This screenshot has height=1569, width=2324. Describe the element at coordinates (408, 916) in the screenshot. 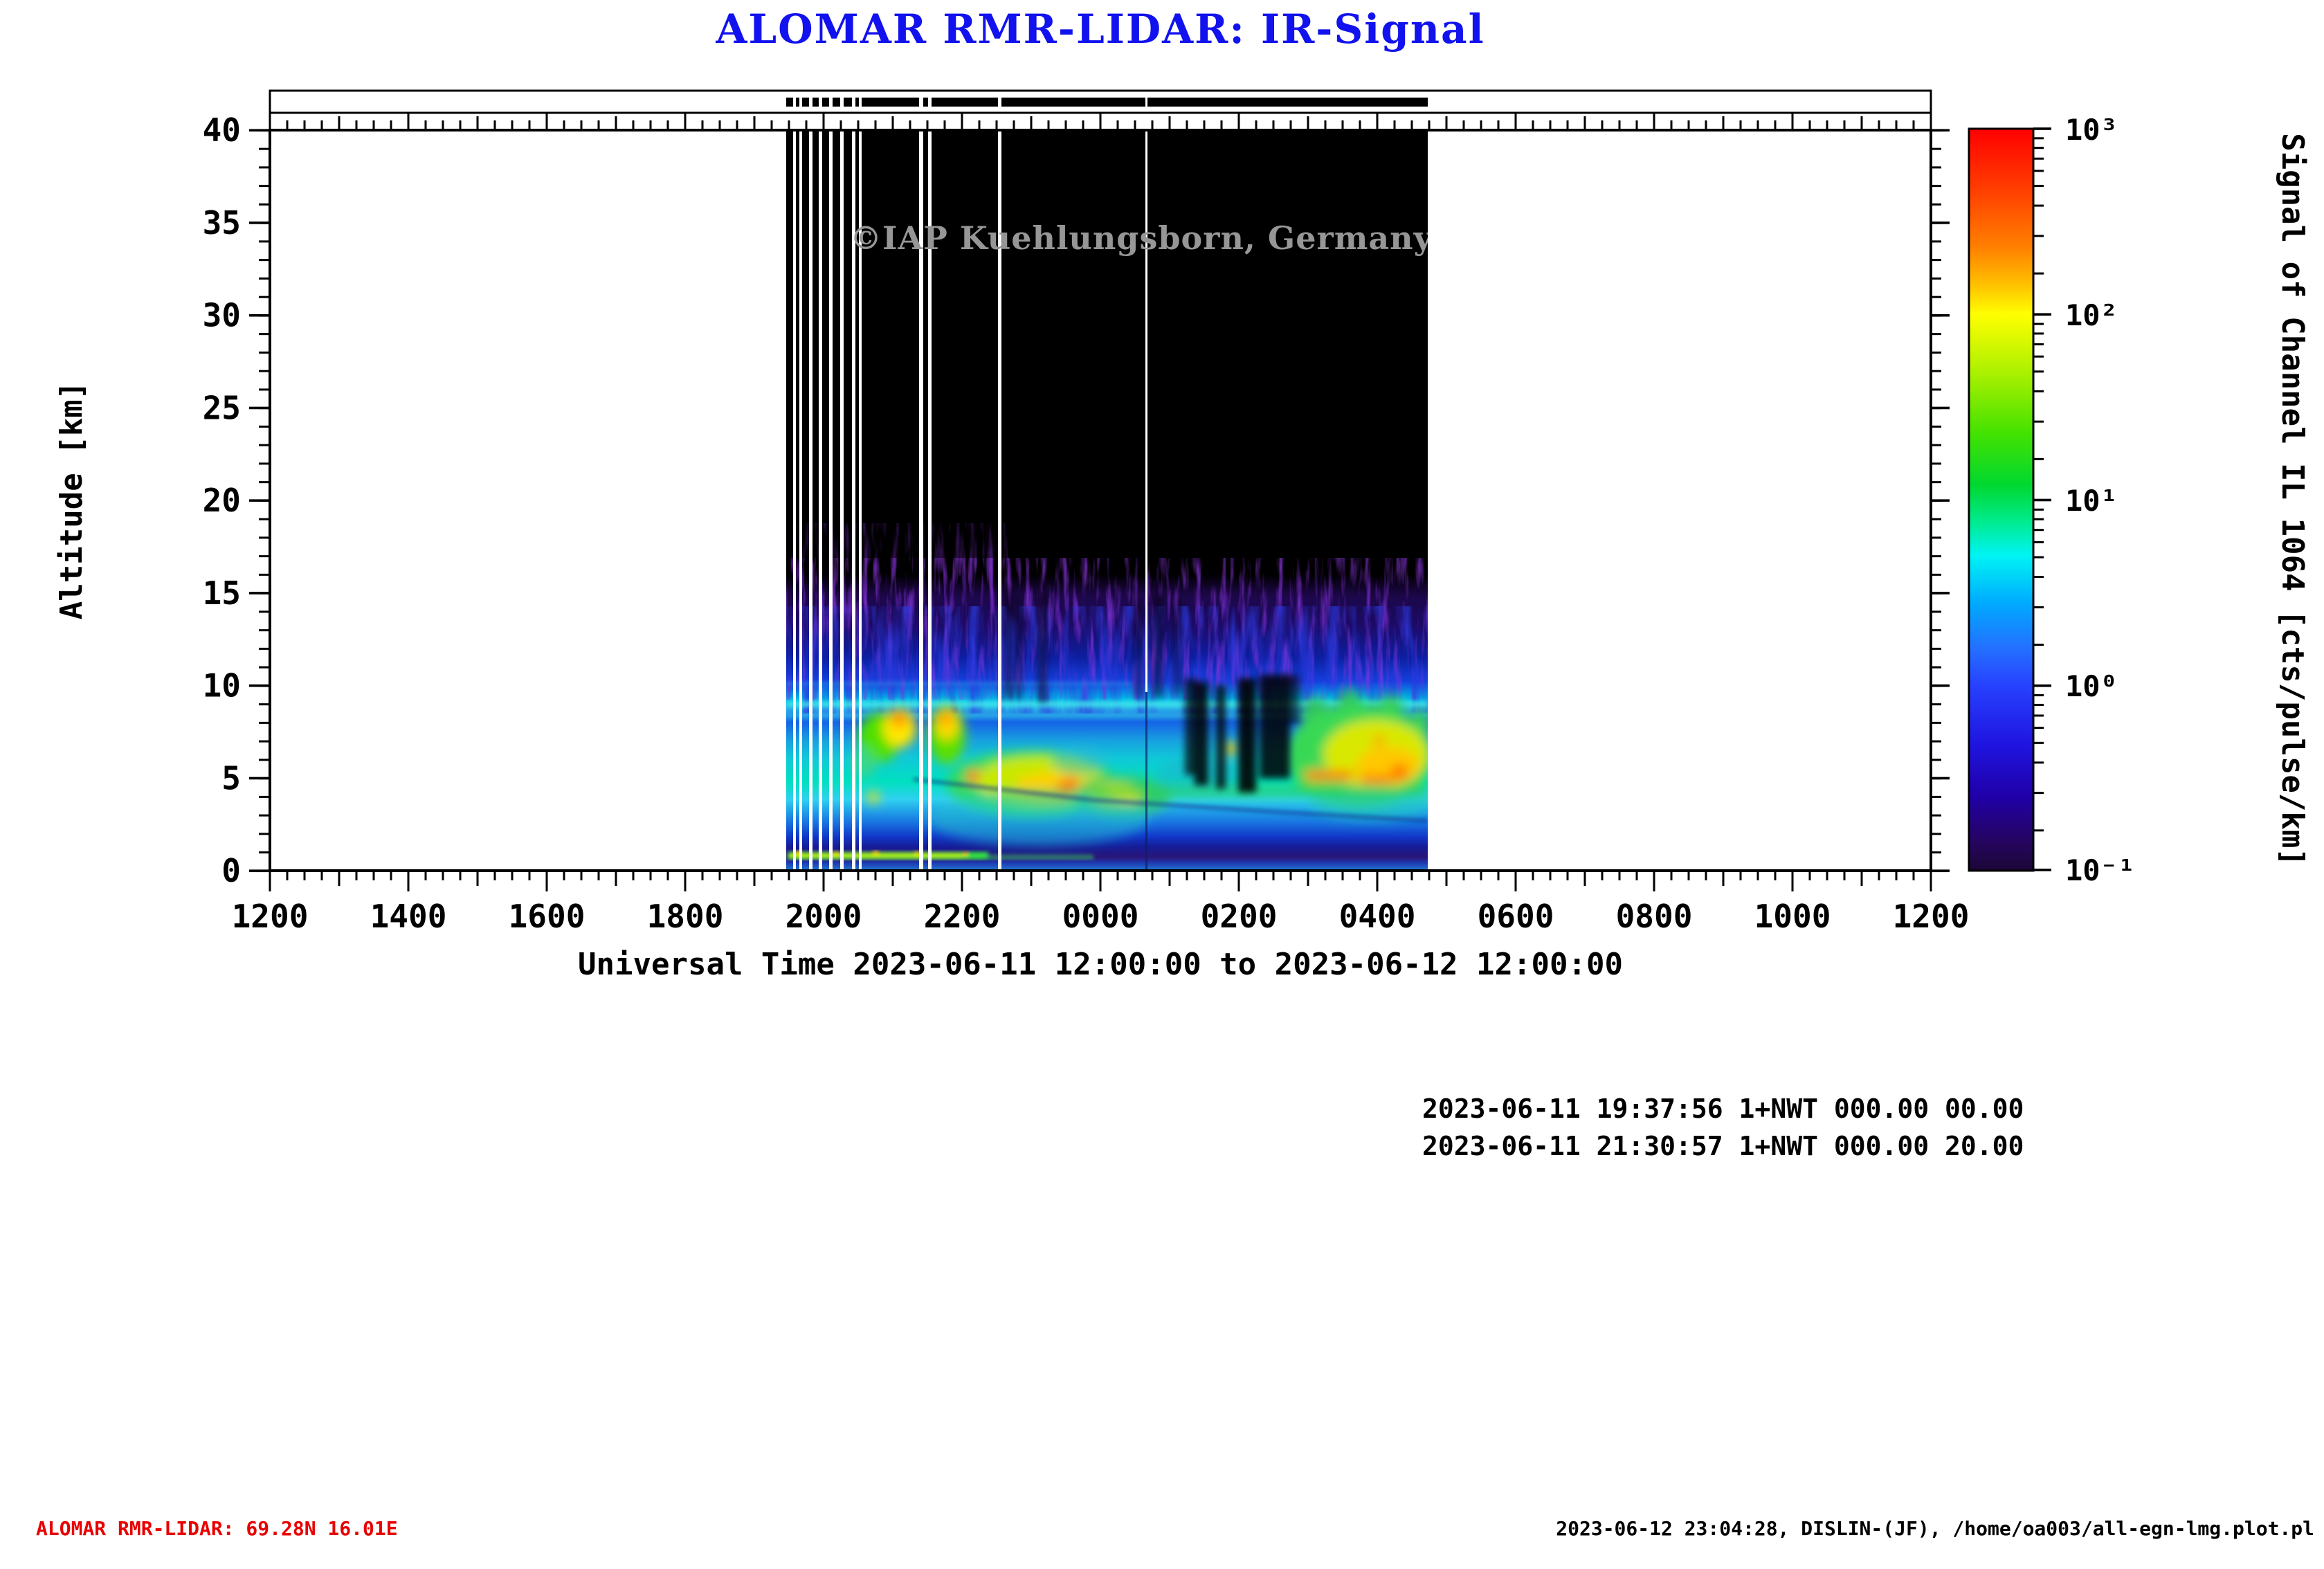

I see `x-tick-label: 1400` at that location.